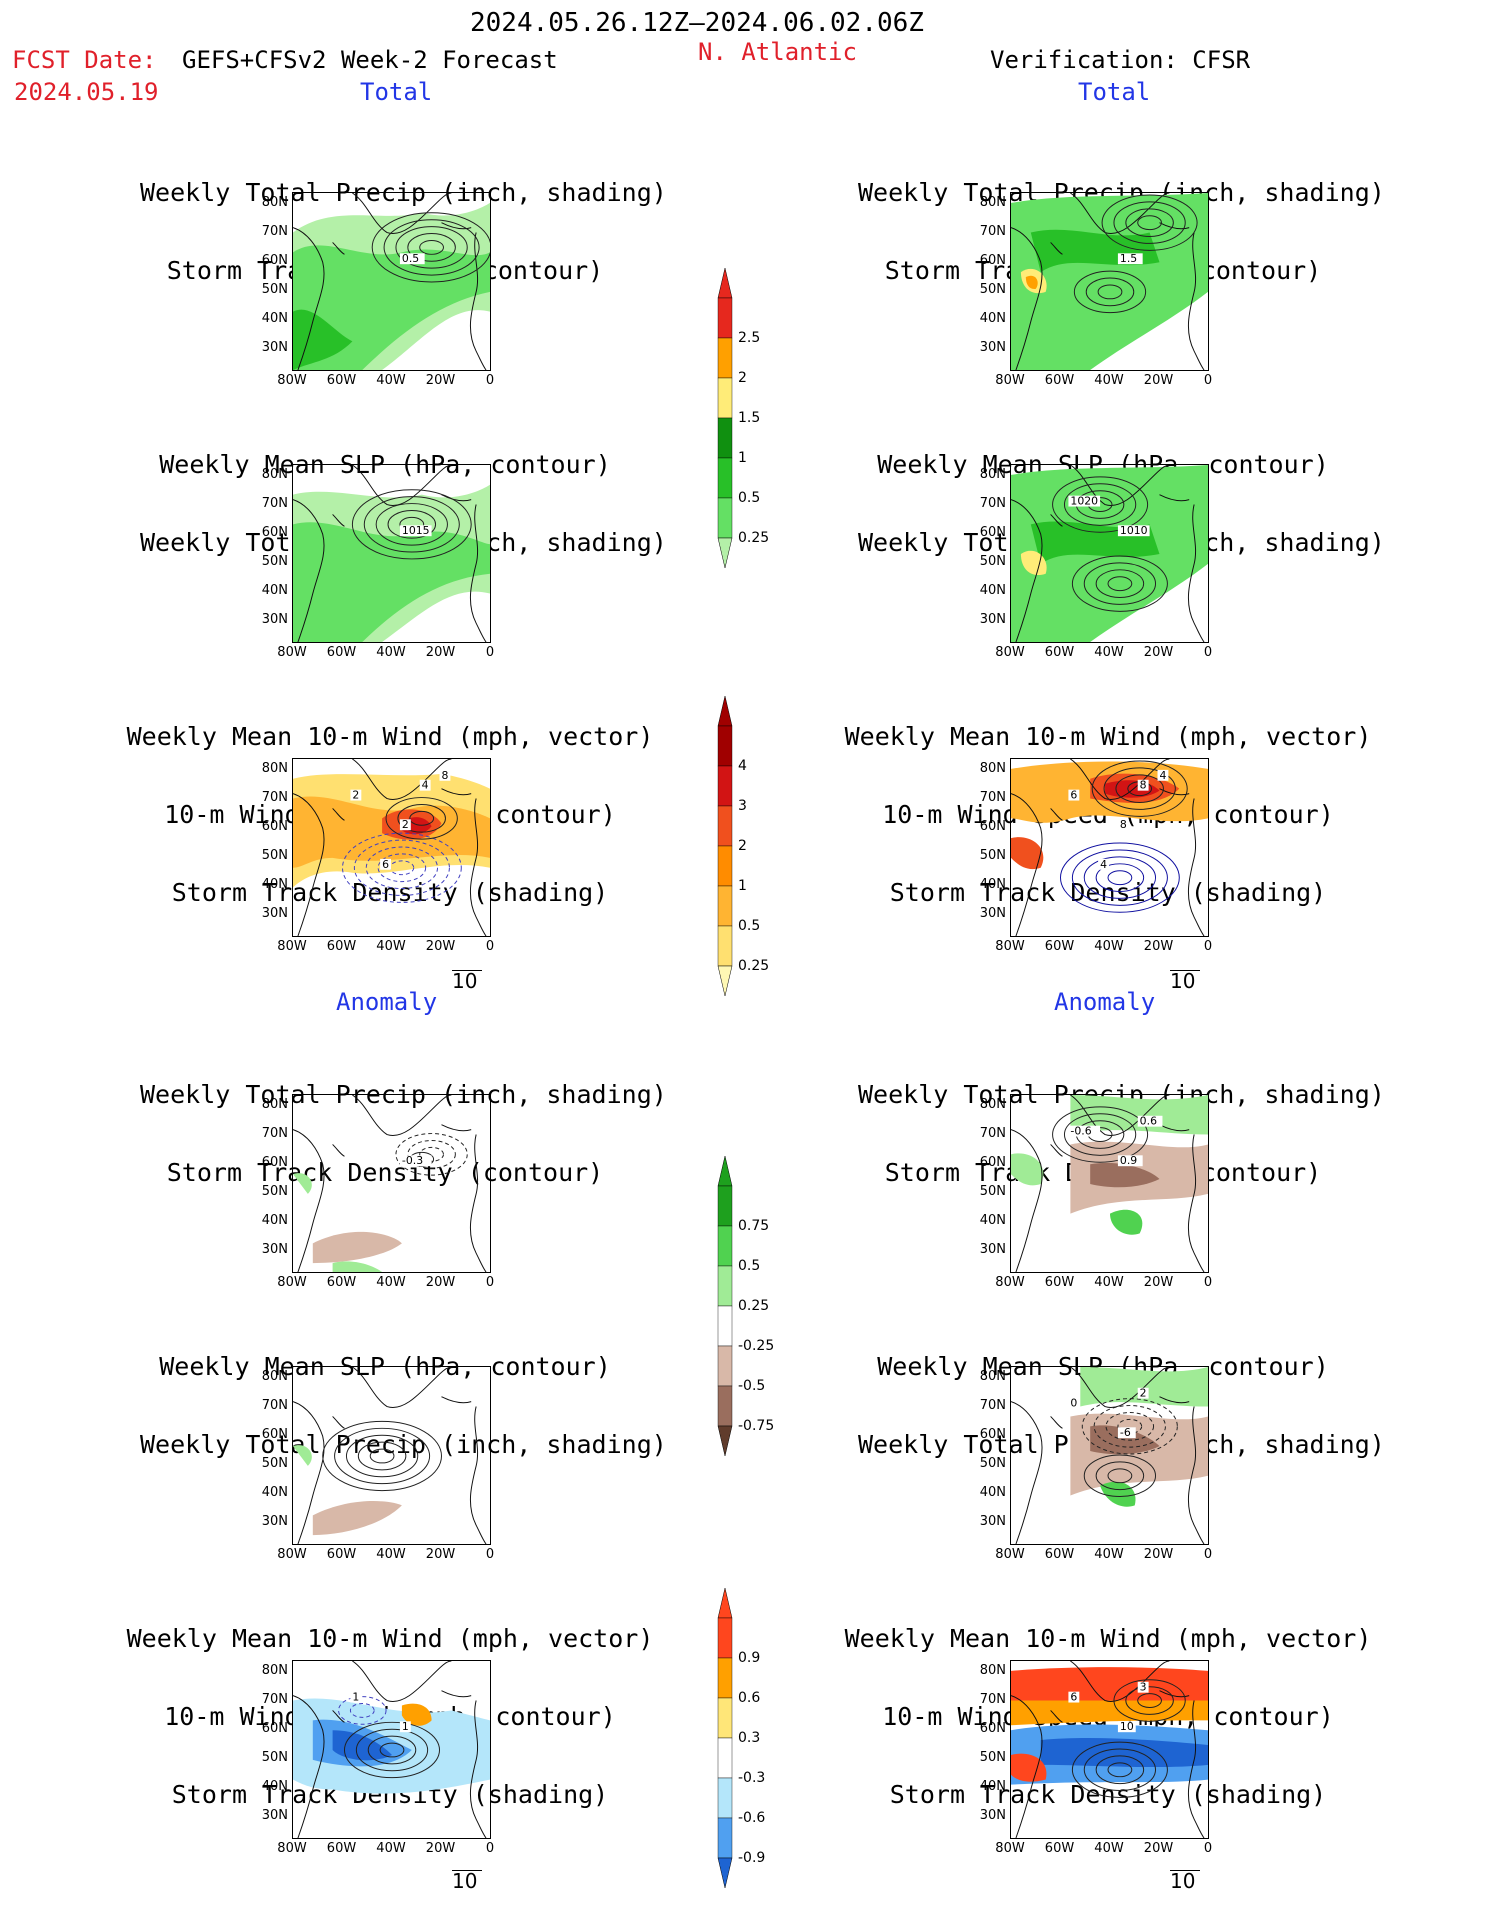 This screenshot has width=1487, height=1925. I want to click on map-plot-ver-anom-precip: 0.9 -0.6 0.6, so click(1109, 1183).